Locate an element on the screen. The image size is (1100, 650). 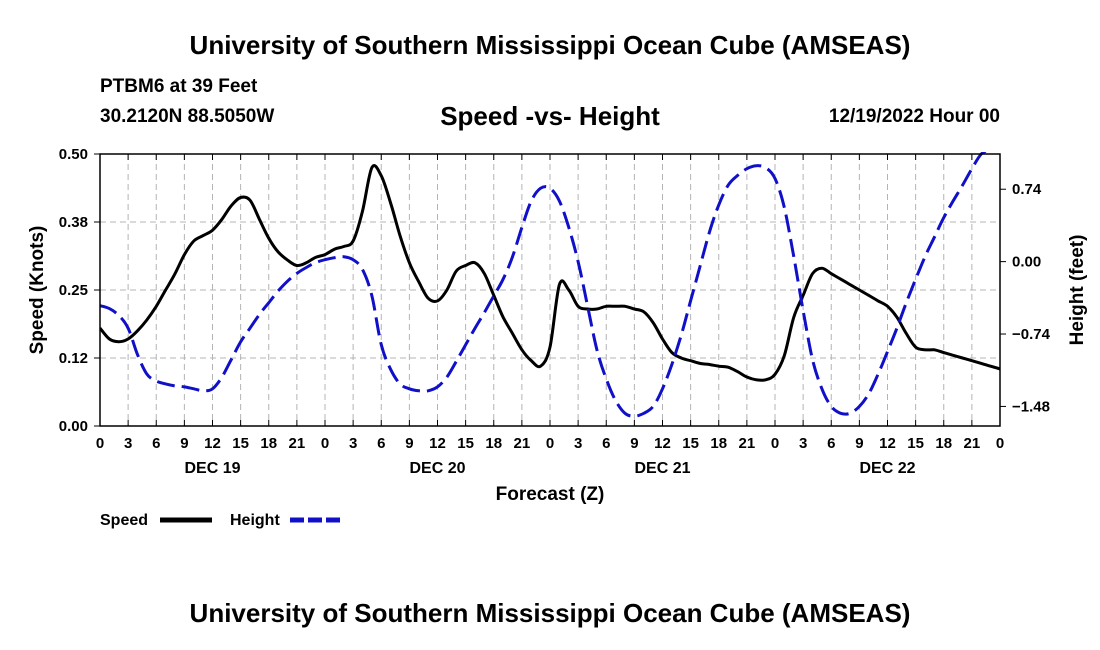
legend-speed-label: Speed is located at coordinates (124, 520).